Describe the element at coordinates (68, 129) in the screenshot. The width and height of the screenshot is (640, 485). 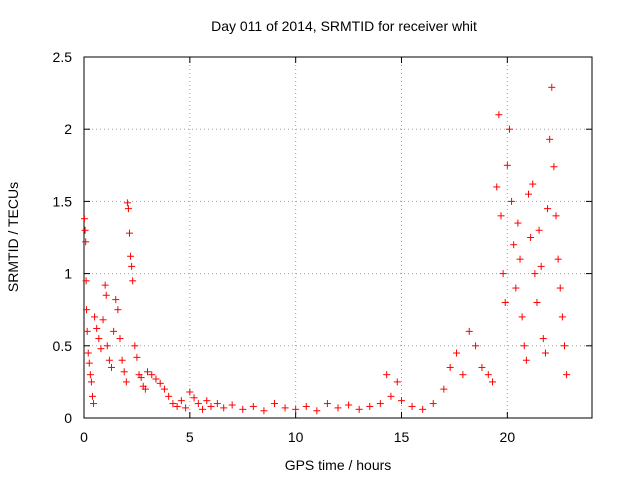
I see `y-tick-label: 2` at that location.